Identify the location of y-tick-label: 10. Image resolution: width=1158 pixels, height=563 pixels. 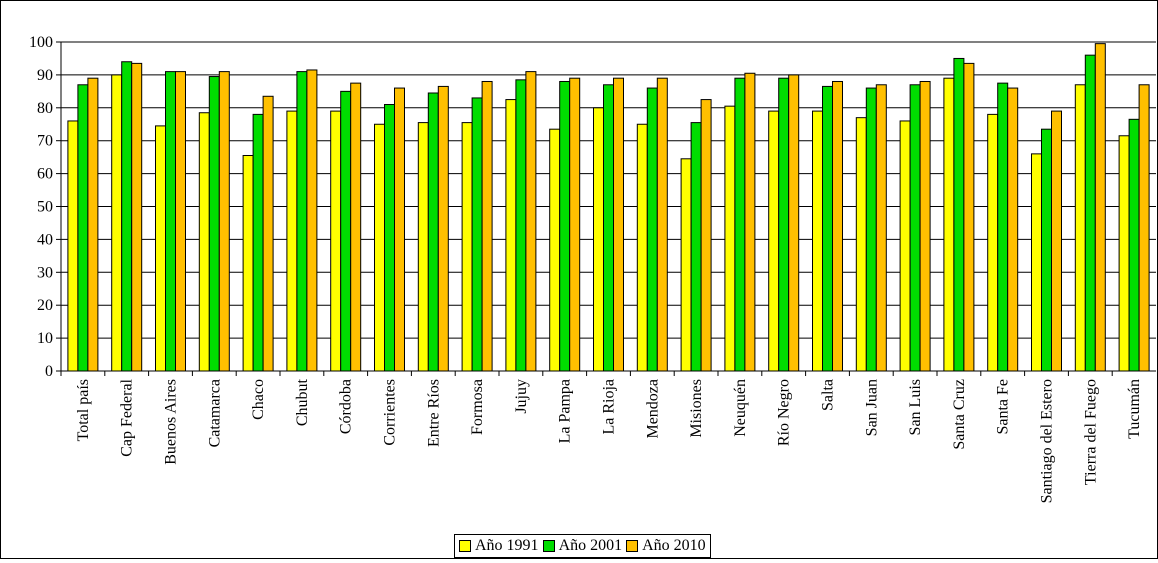
(45, 338).